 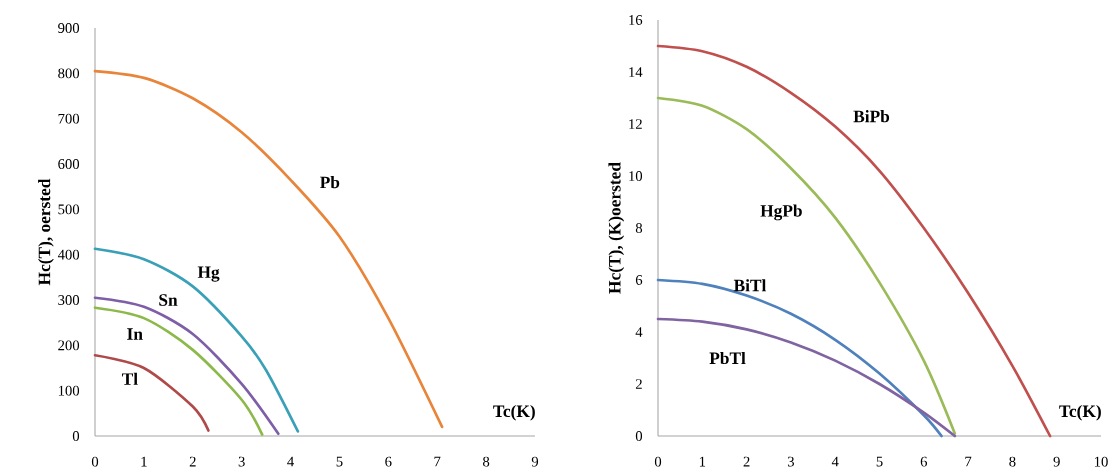 I want to click on y-tick-label: 400, so click(x=68, y=254).